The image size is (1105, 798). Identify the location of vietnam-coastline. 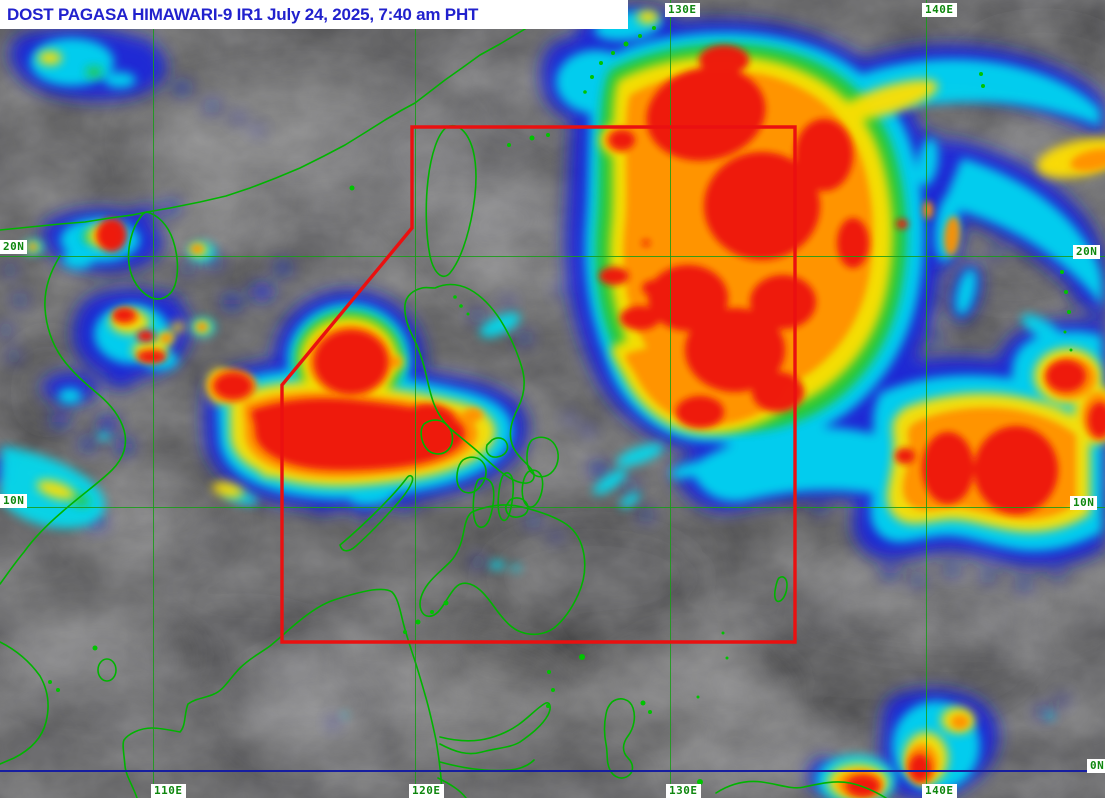
(63, 420).